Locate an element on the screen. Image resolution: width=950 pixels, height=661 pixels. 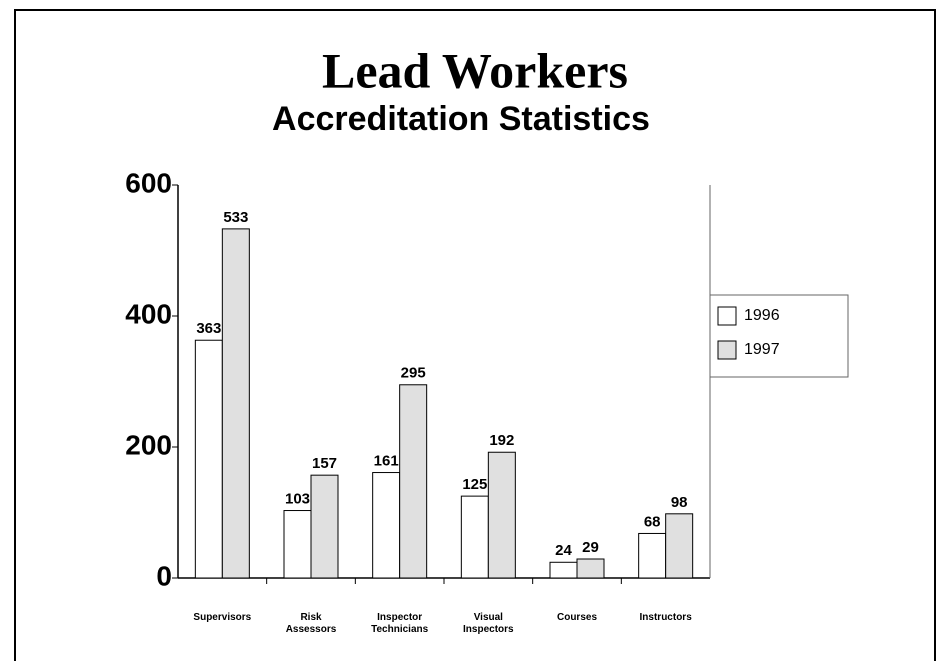
x-tick-label: Risk Assessors is located at coordinates (311, 623).